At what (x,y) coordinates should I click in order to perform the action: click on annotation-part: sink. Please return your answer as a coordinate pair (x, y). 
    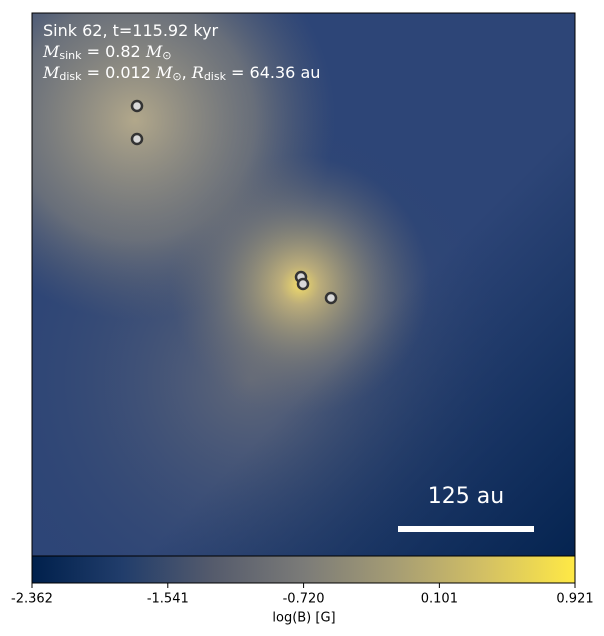
    Looking at the image, I should click on (70, 55).